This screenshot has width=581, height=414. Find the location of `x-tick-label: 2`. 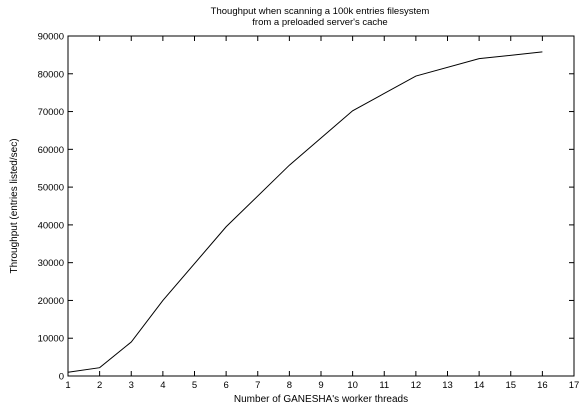

x-tick-label: 2 is located at coordinates (99, 385).